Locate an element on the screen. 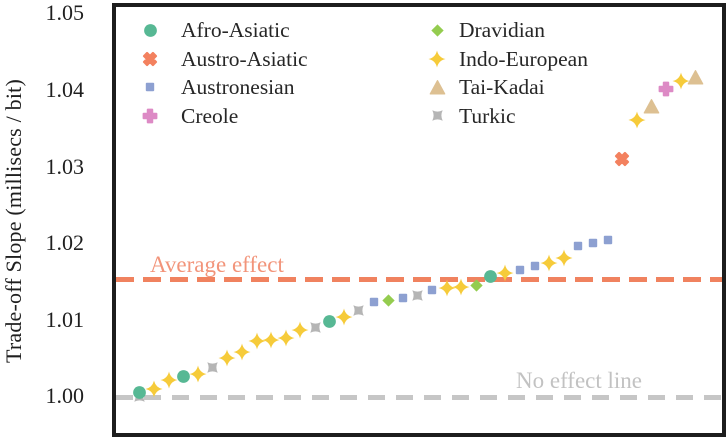 This screenshot has width=728, height=440. y-tick-label: 1.04 is located at coordinates (65, 89).